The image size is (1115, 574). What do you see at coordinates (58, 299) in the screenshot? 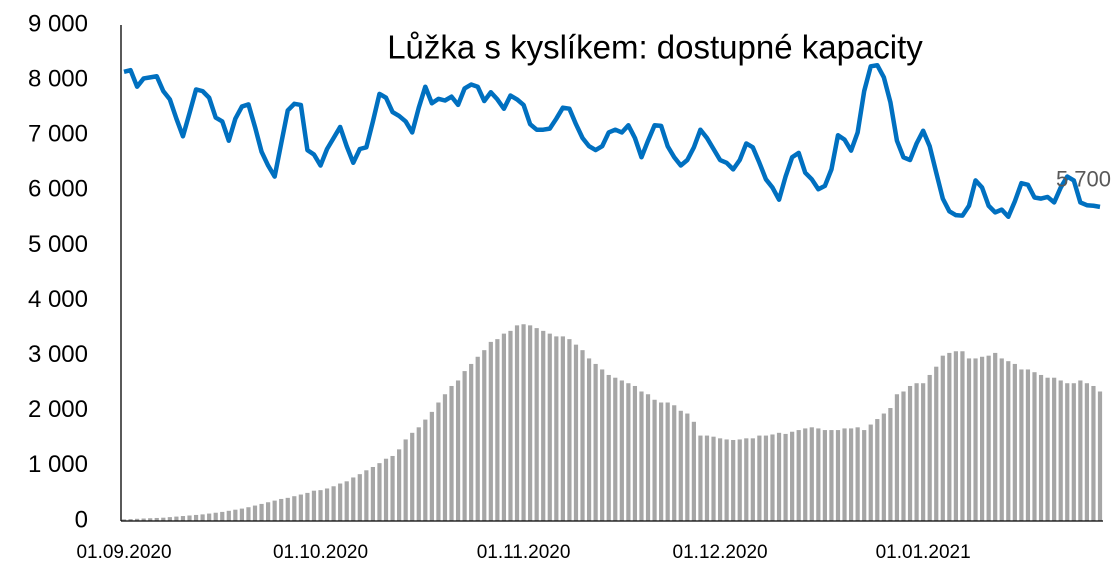
I see `y-tick-label: 4 000` at bounding box center [58, 299].